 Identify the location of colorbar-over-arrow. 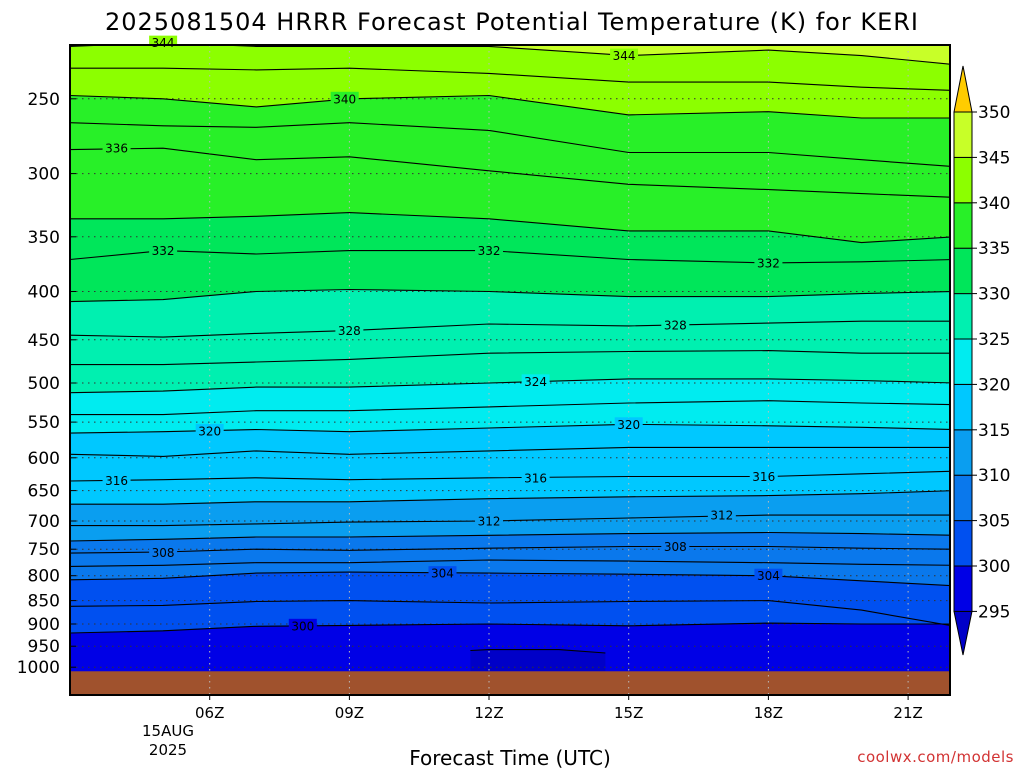
(963, 89).